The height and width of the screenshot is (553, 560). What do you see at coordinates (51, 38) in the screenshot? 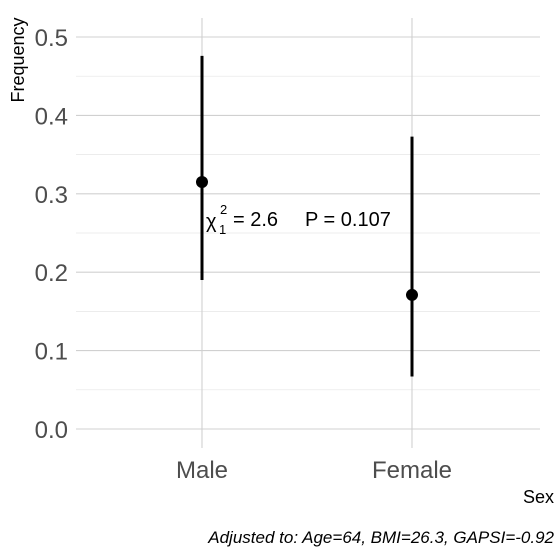
I see `y-tick-label: 0.5` at bounding box center [51, 38].